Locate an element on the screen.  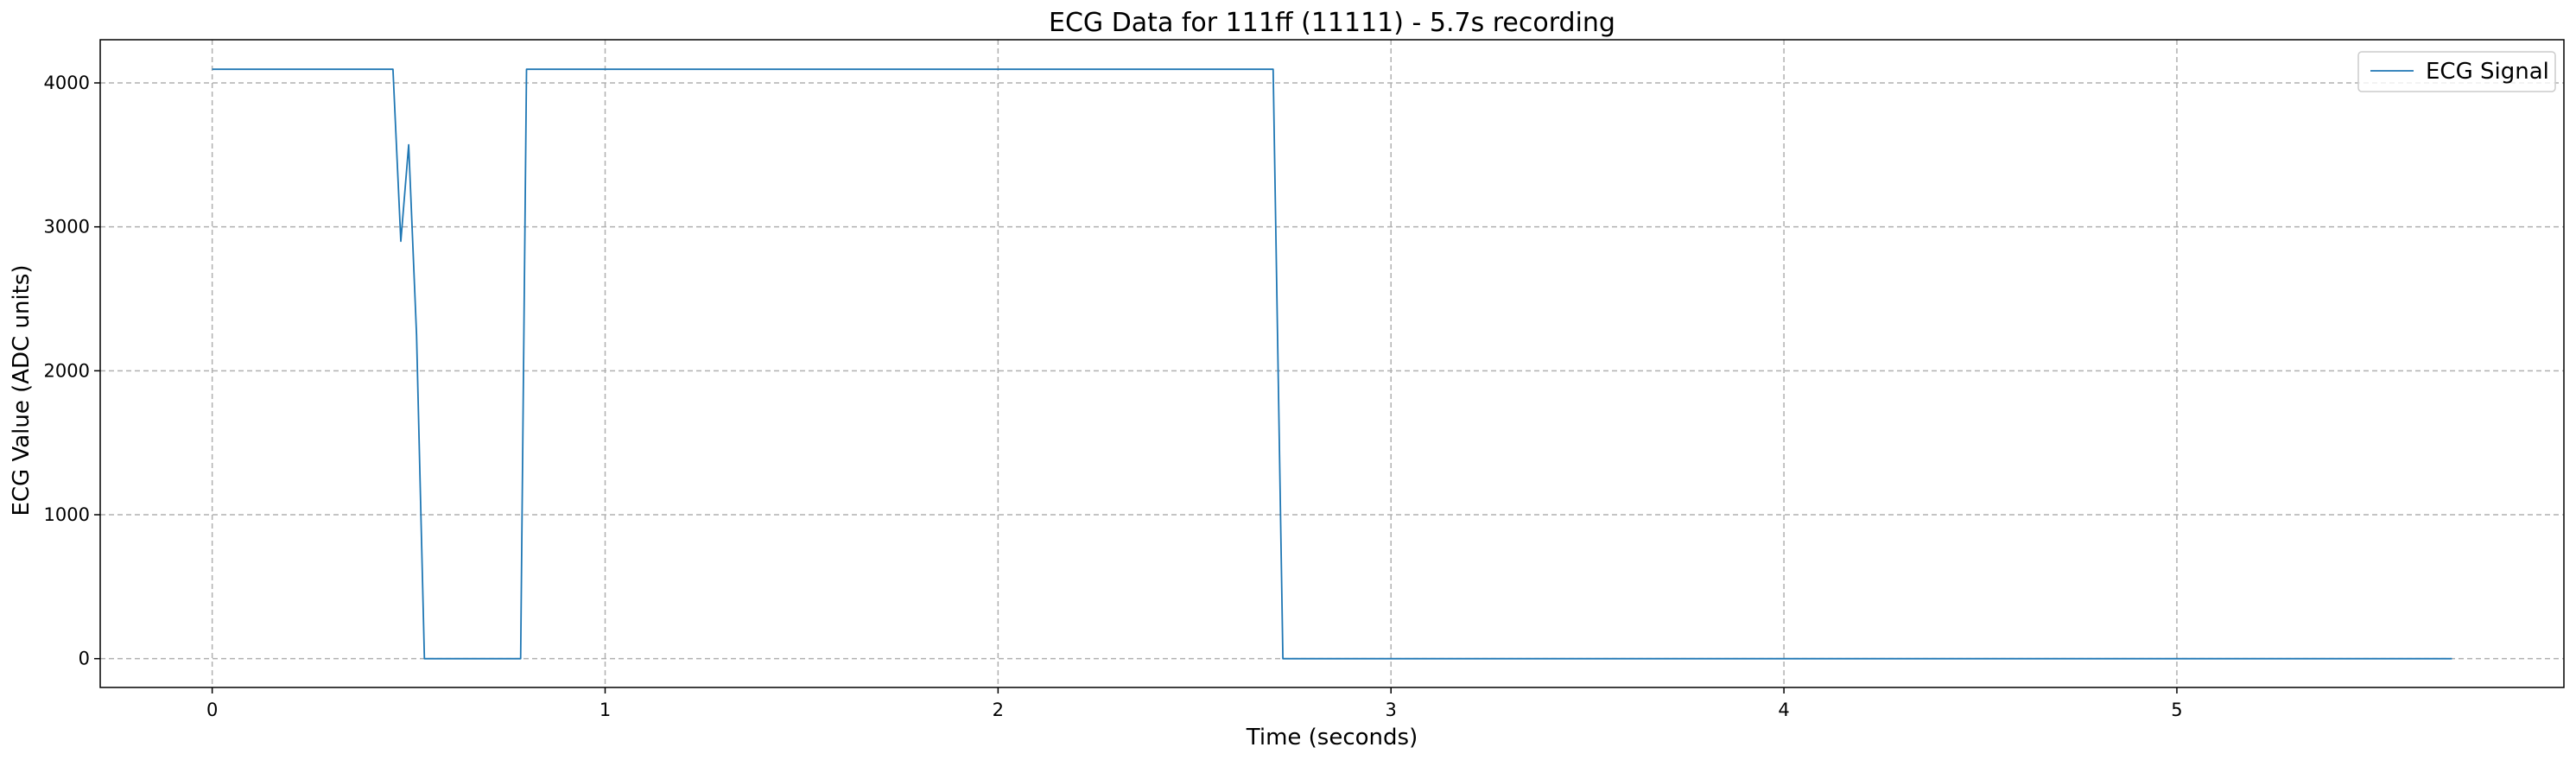
x-tick-label: 1 is located at coordinates (605, 710).